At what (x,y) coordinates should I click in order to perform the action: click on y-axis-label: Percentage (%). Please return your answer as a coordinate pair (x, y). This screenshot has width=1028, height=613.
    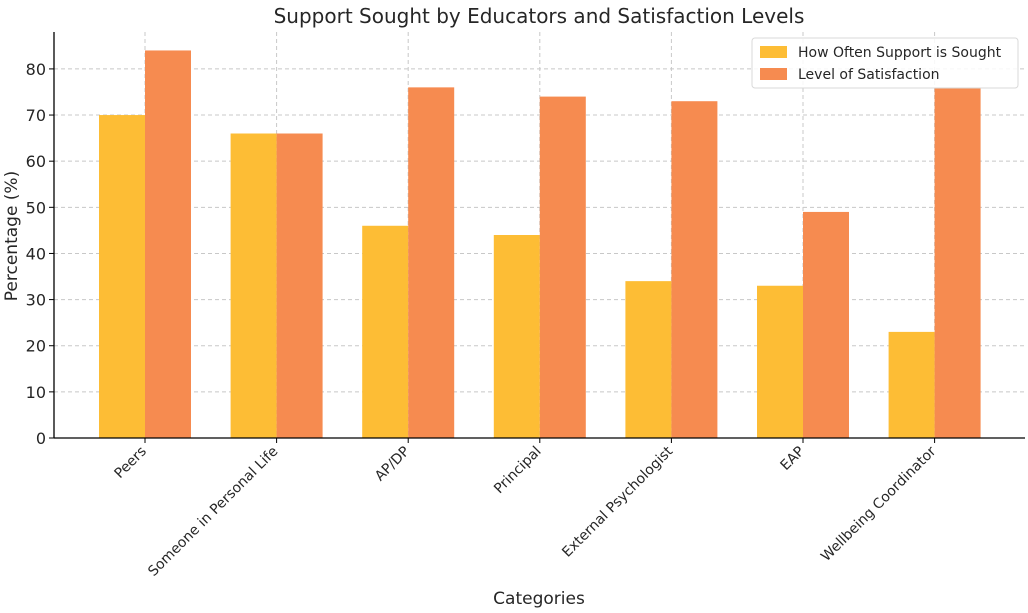
    Looking at the image, I should click on (12, 236).